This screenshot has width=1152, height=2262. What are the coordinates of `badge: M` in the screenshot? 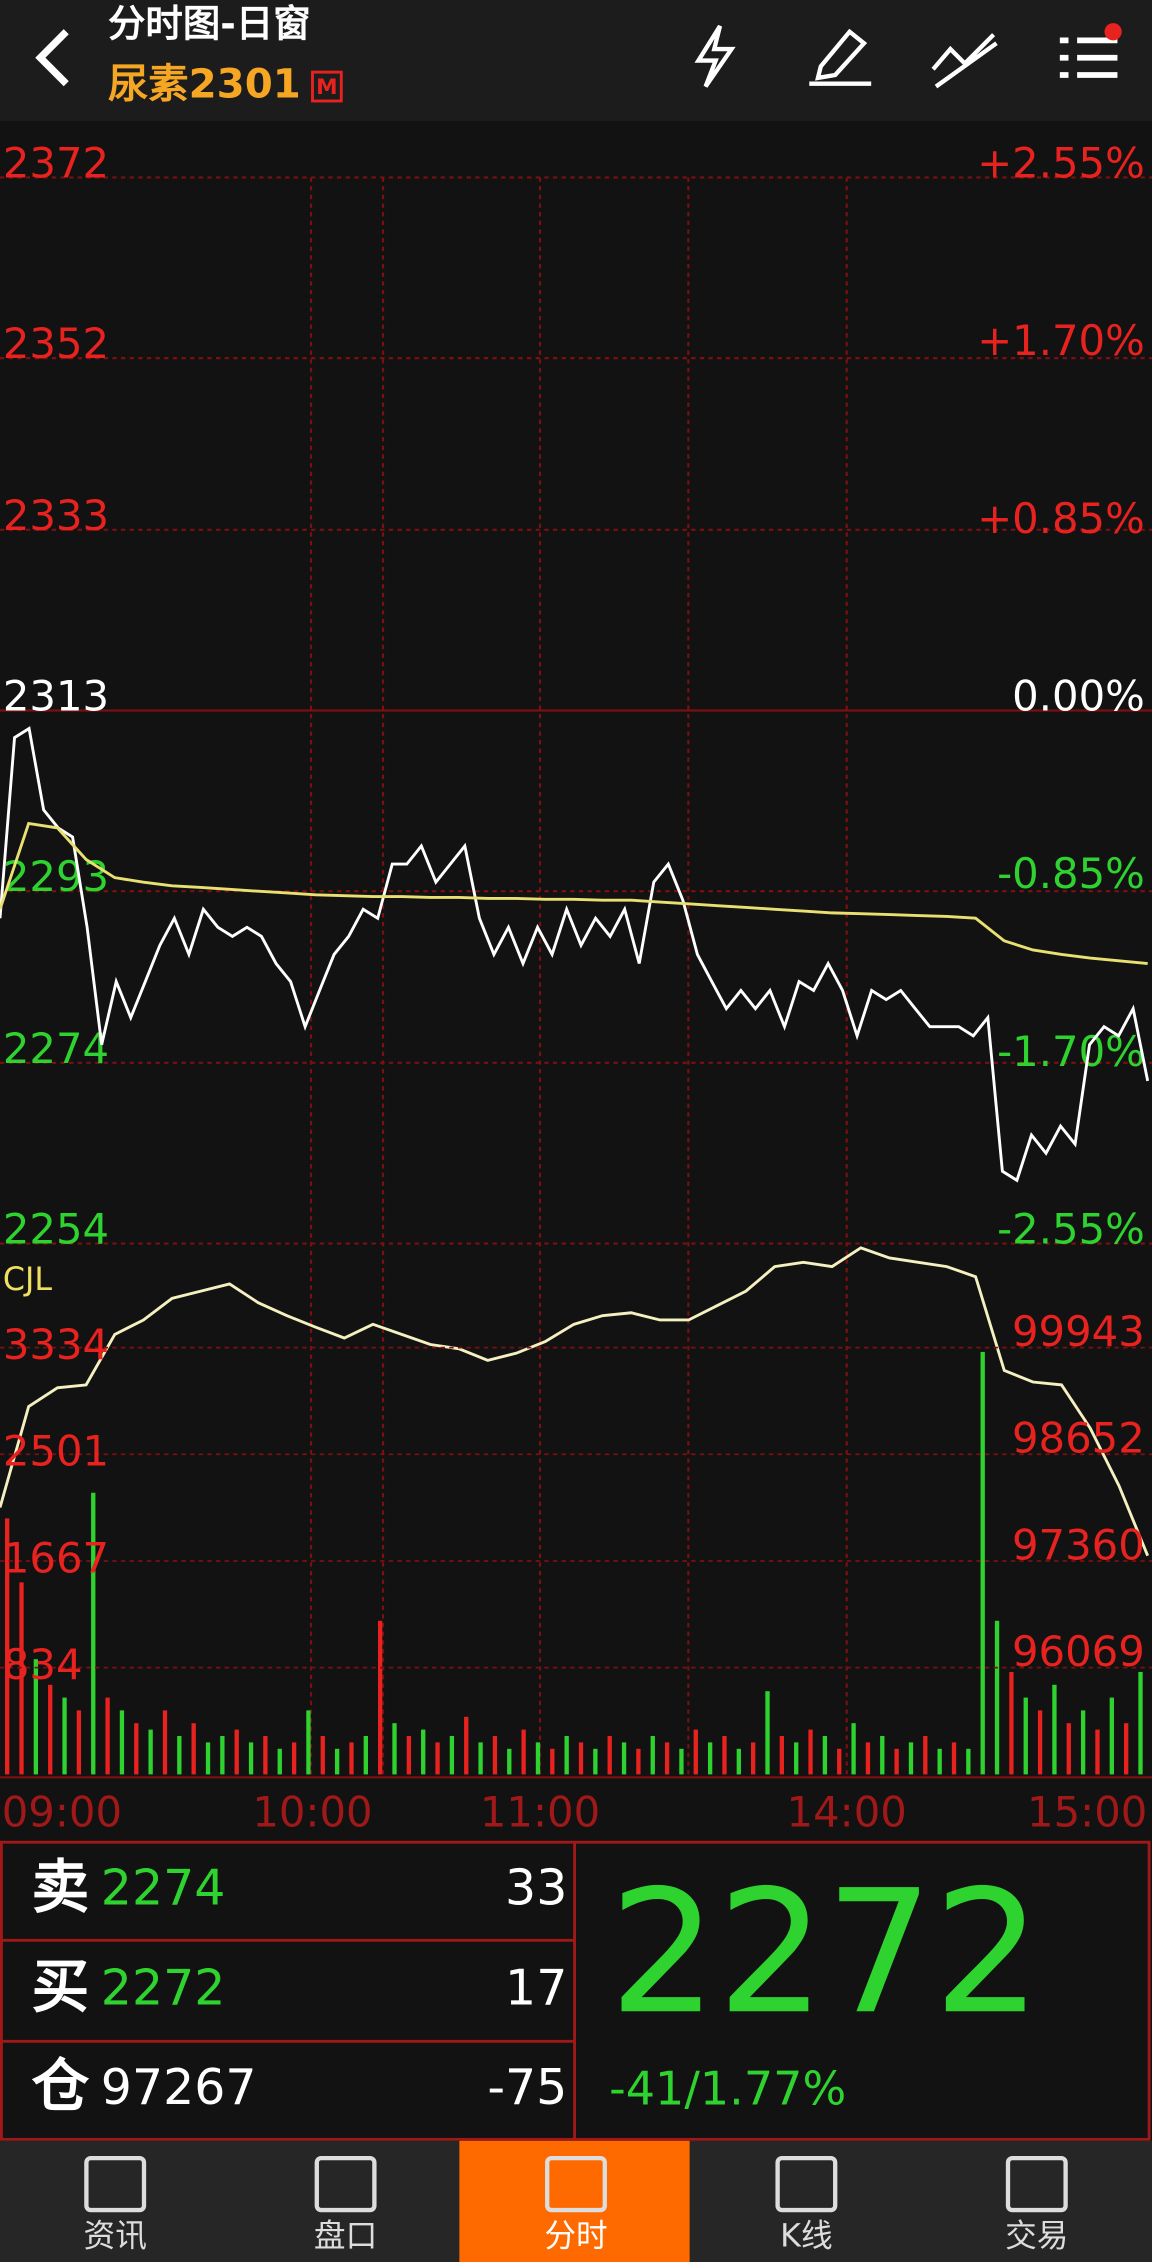 It's located at (326, 87).